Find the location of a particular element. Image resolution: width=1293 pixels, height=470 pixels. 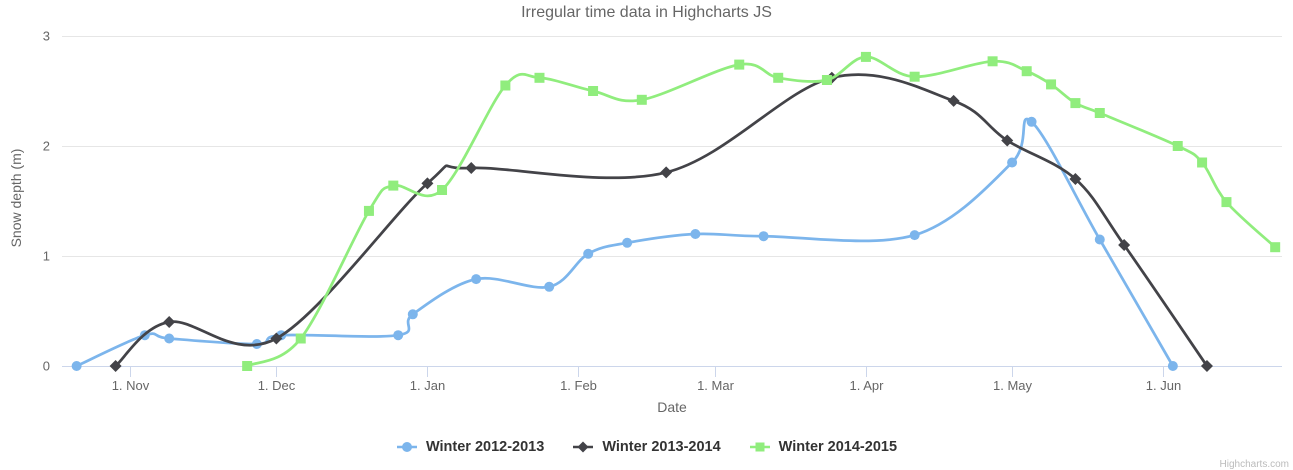

x-tick-label: 1. Jun is located at coordinates (1163, 385).